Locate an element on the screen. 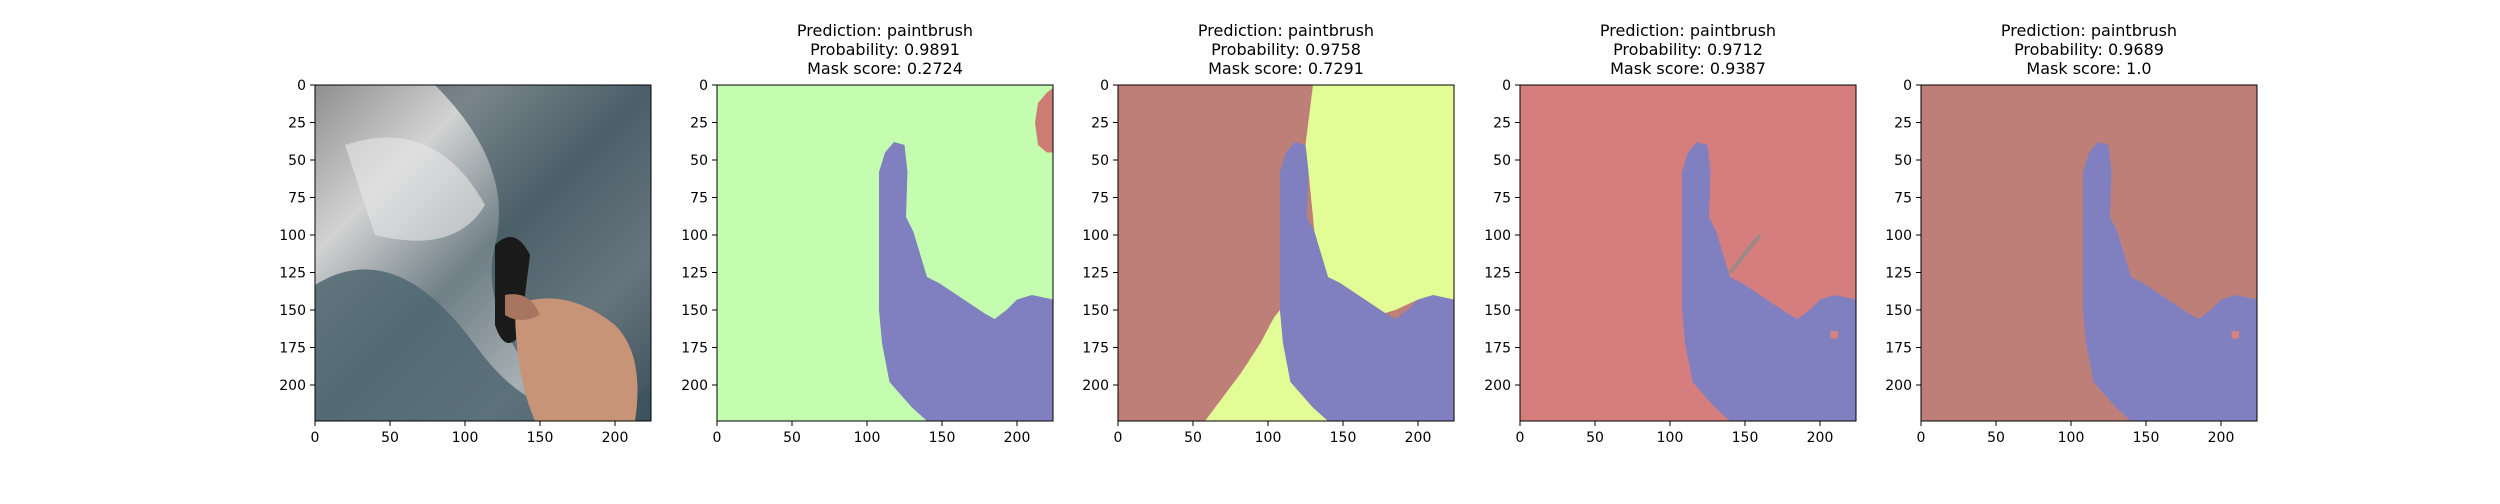 Image resolution: width=2500 pixels, height=504 pixels. thumb is located at coordinates (522, 307).